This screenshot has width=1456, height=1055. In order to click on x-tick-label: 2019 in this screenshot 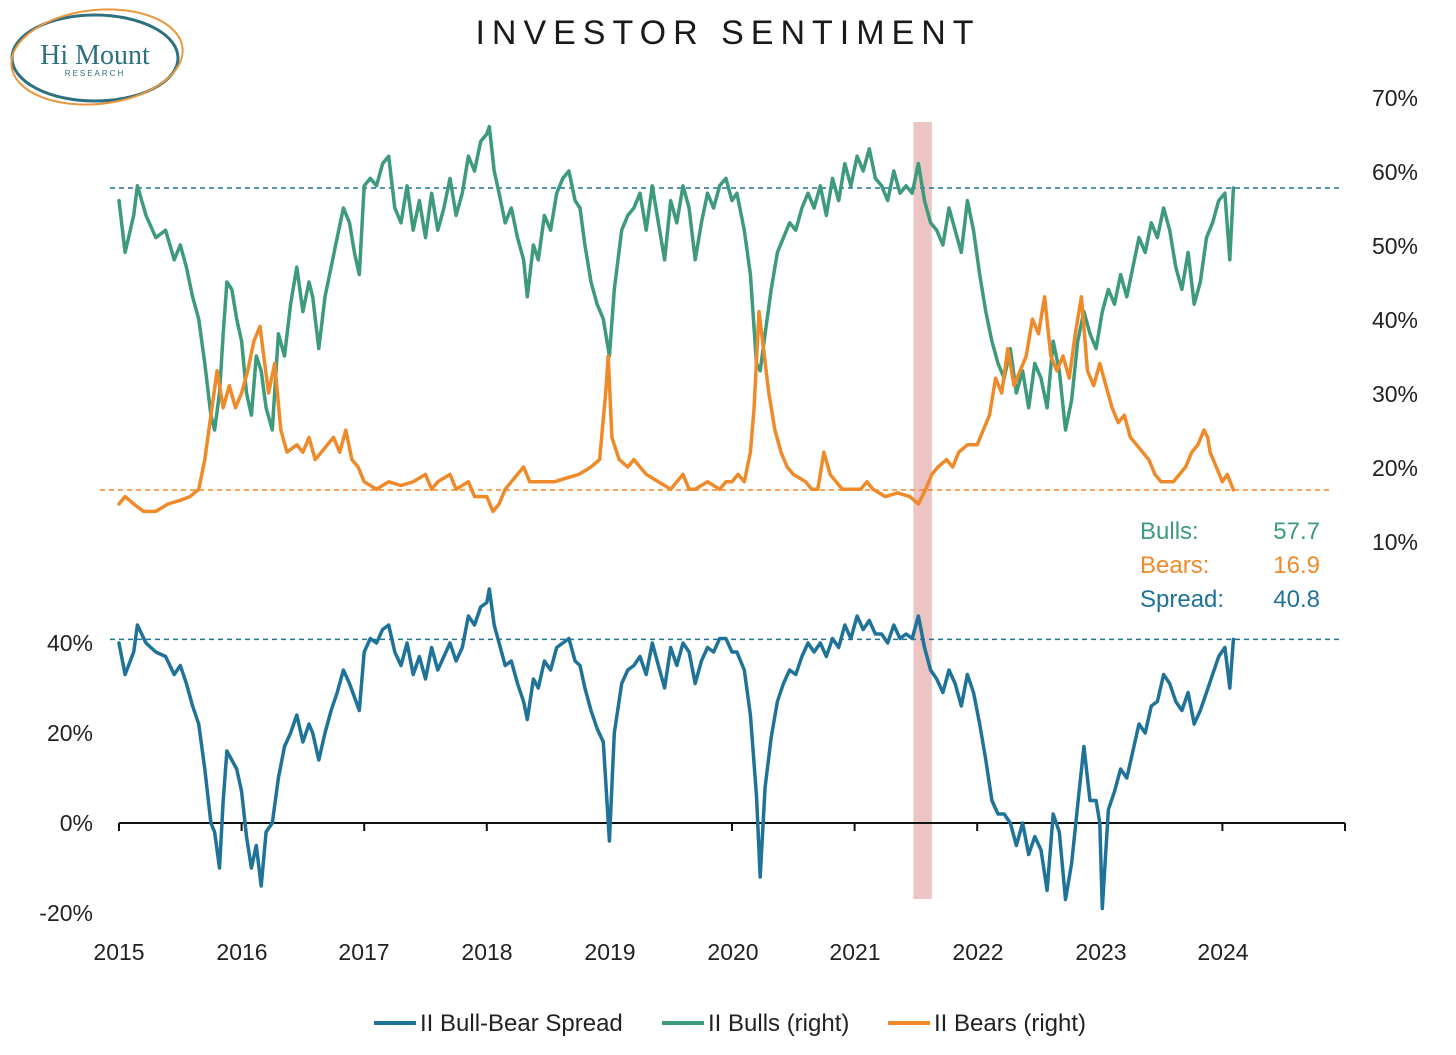, I will do `click(609, 952)`.